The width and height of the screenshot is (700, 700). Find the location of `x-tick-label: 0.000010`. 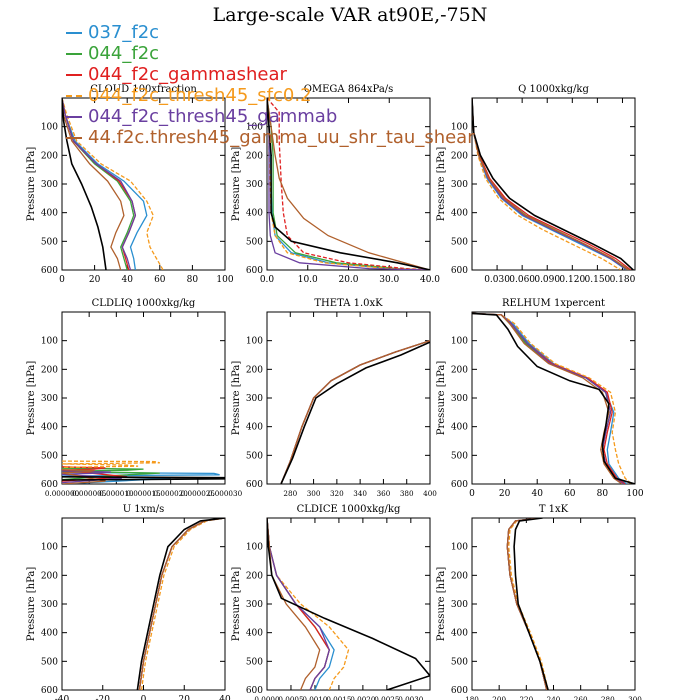

x-tick-label: 0.000010 is located at coordinates (116, 493).